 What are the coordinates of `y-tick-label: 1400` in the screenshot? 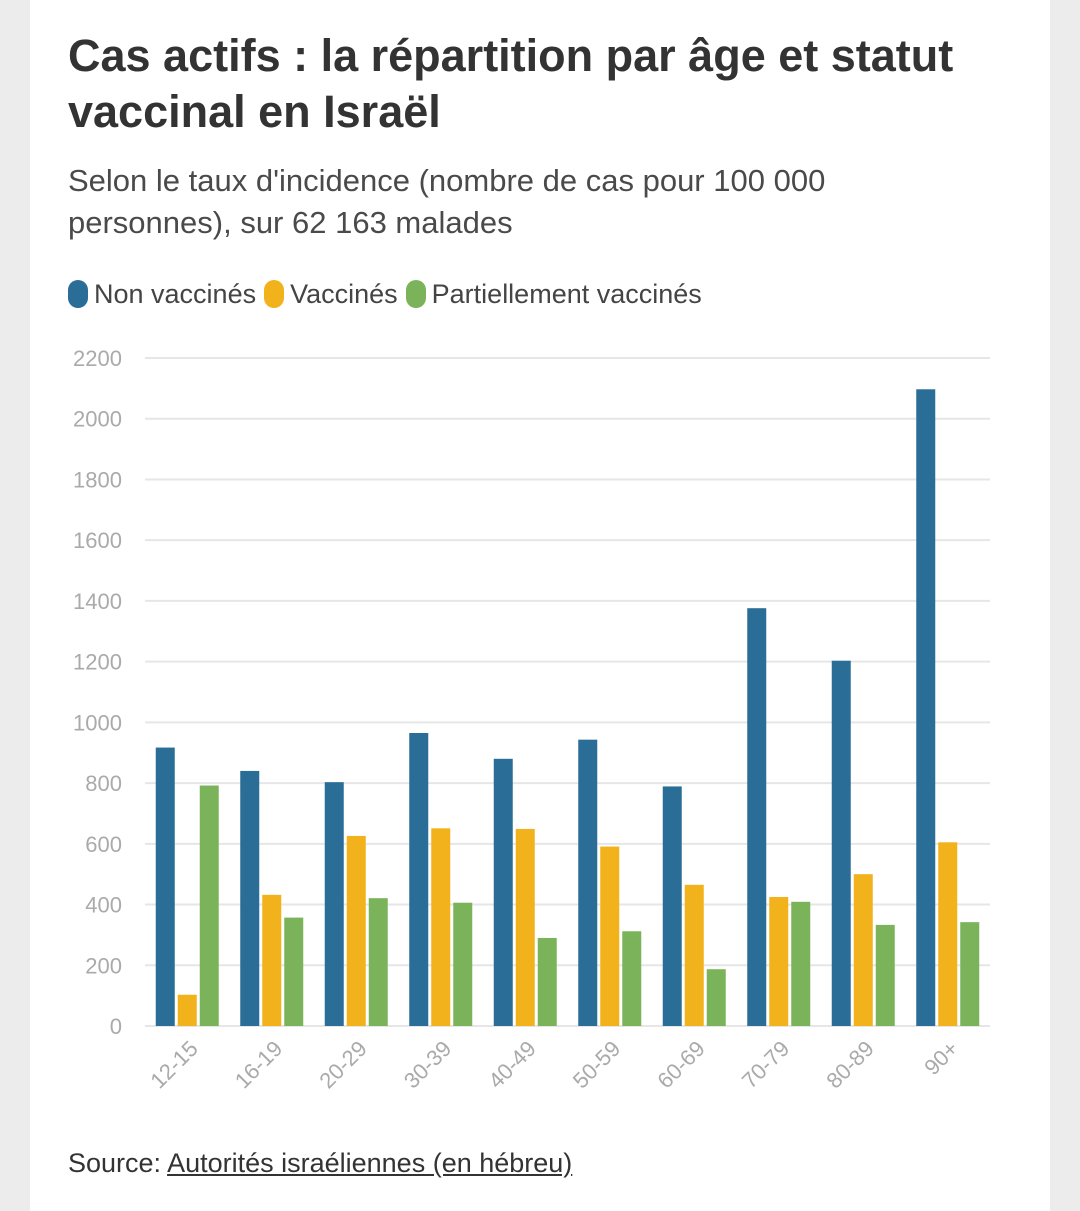 It's located at (97, 601).